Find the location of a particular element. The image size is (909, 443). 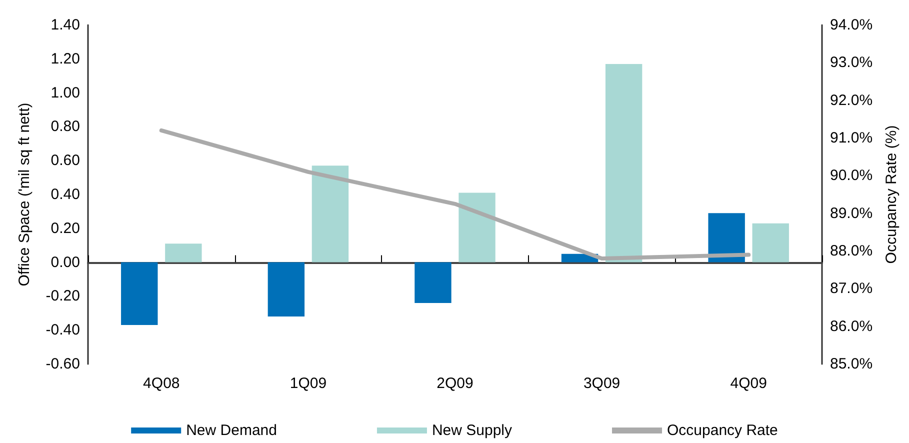

legend-label: New Demand is located at coordinates (231, 430).